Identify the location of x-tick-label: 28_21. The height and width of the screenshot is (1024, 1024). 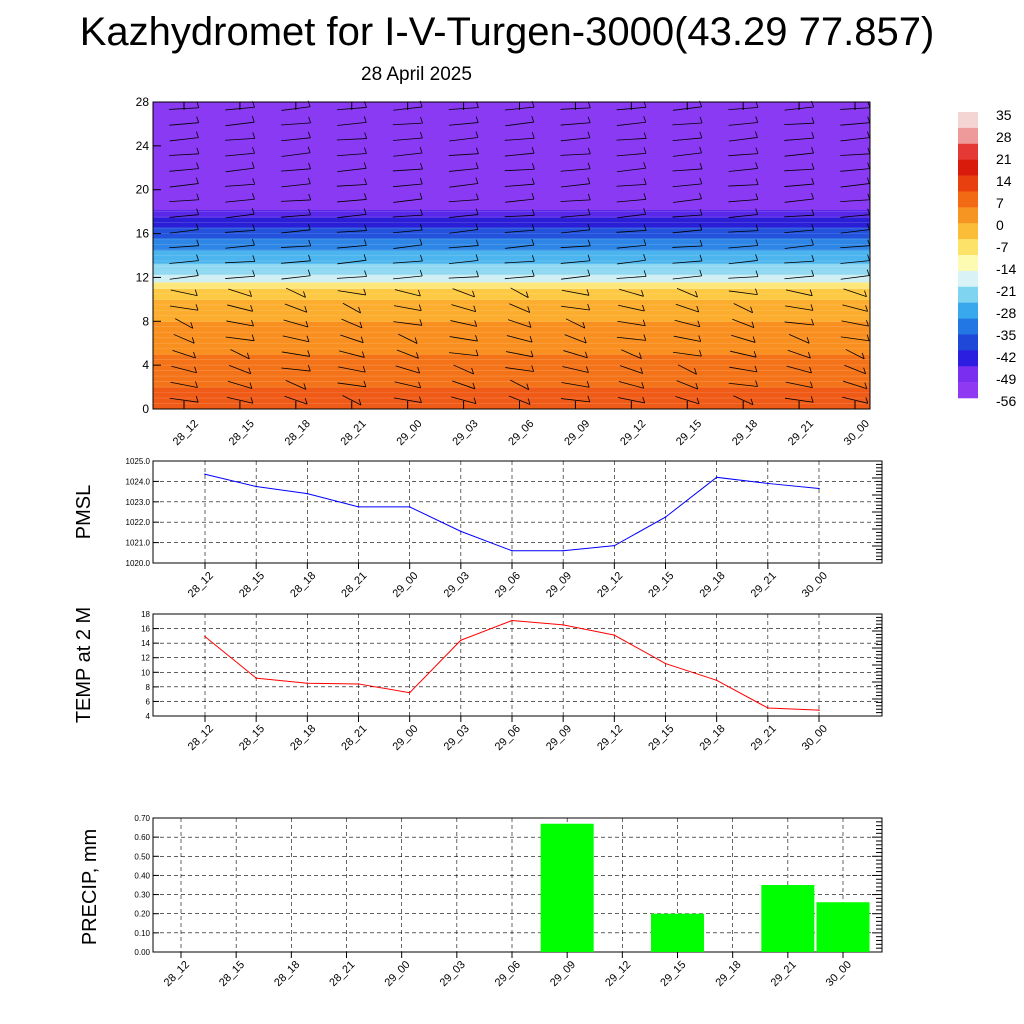
(354, 585).